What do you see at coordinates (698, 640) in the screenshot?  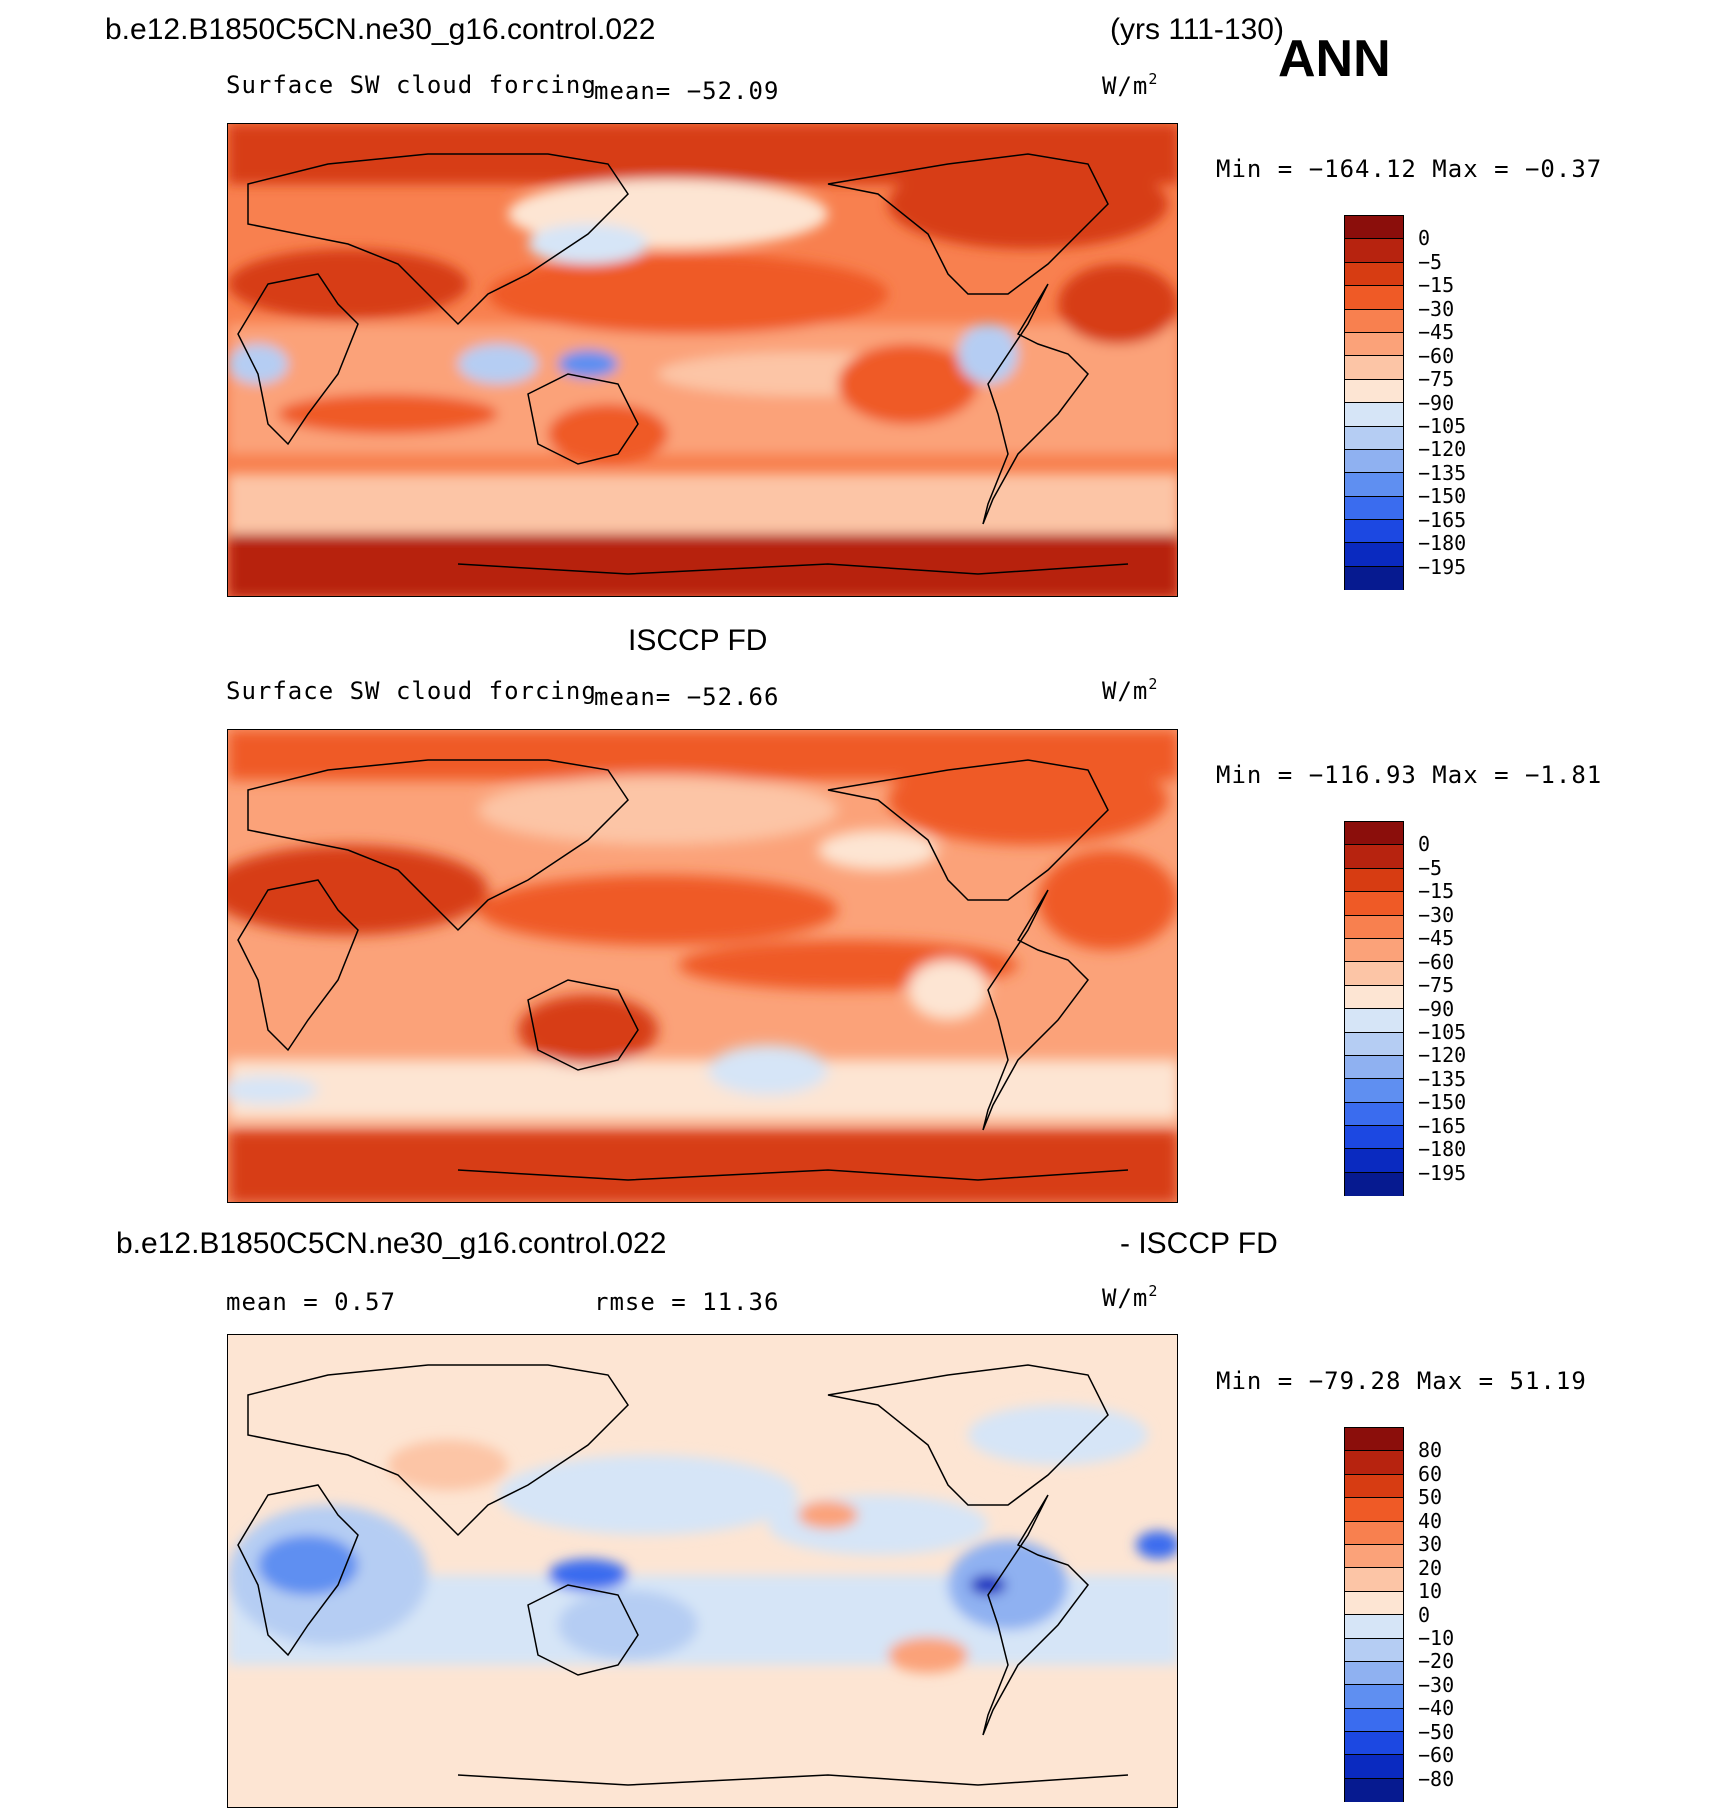 I see `panel2-title: ISCCP FD` at bounding box center [698, 640].